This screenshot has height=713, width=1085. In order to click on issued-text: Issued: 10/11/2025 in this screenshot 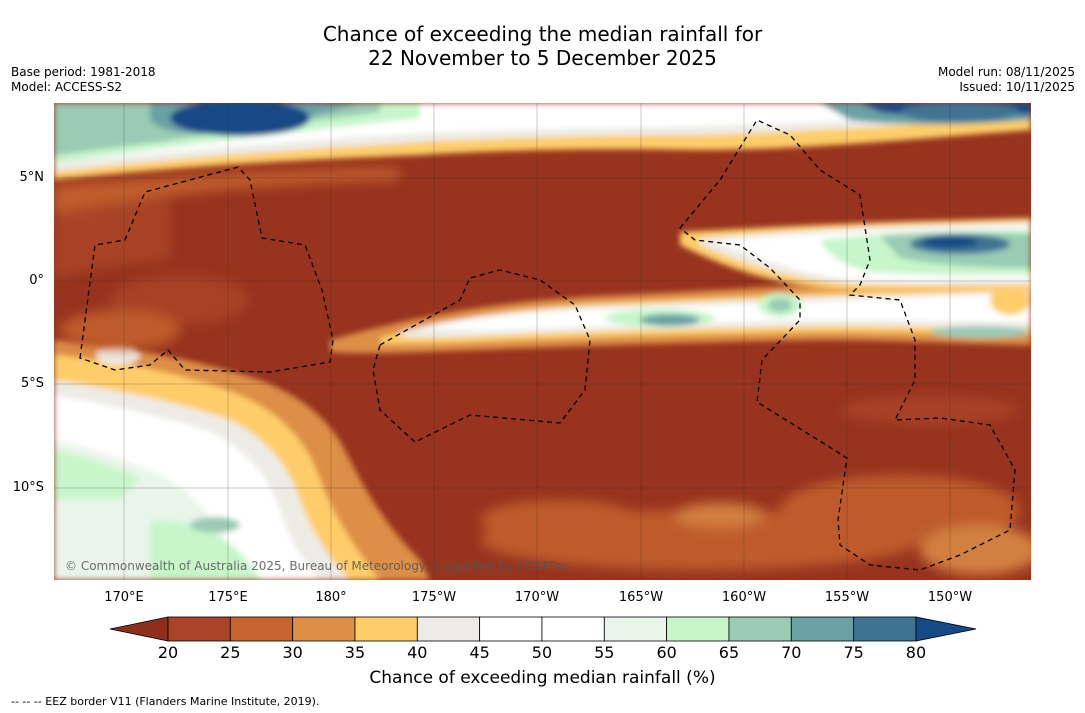, I will do `click(1017, 87)`.